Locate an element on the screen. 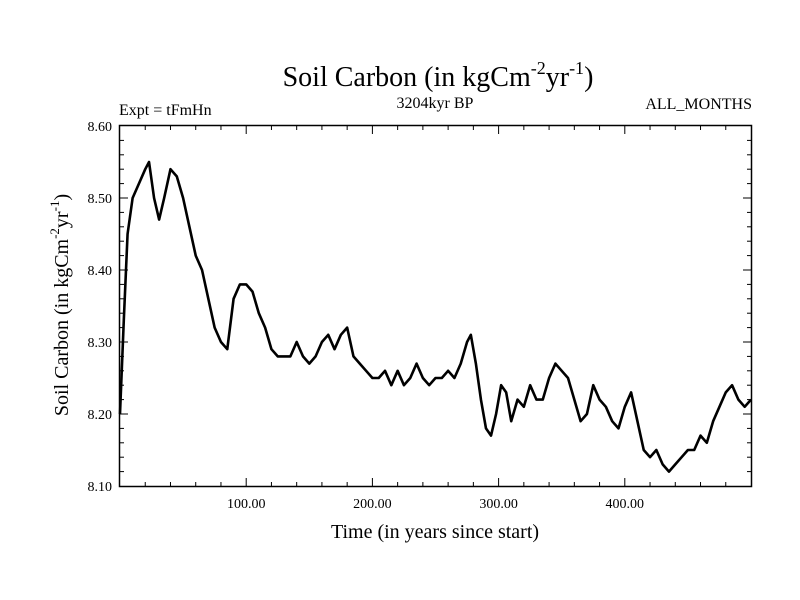  months-label: ALL_MONTHS is located at coordinates (698, 104).